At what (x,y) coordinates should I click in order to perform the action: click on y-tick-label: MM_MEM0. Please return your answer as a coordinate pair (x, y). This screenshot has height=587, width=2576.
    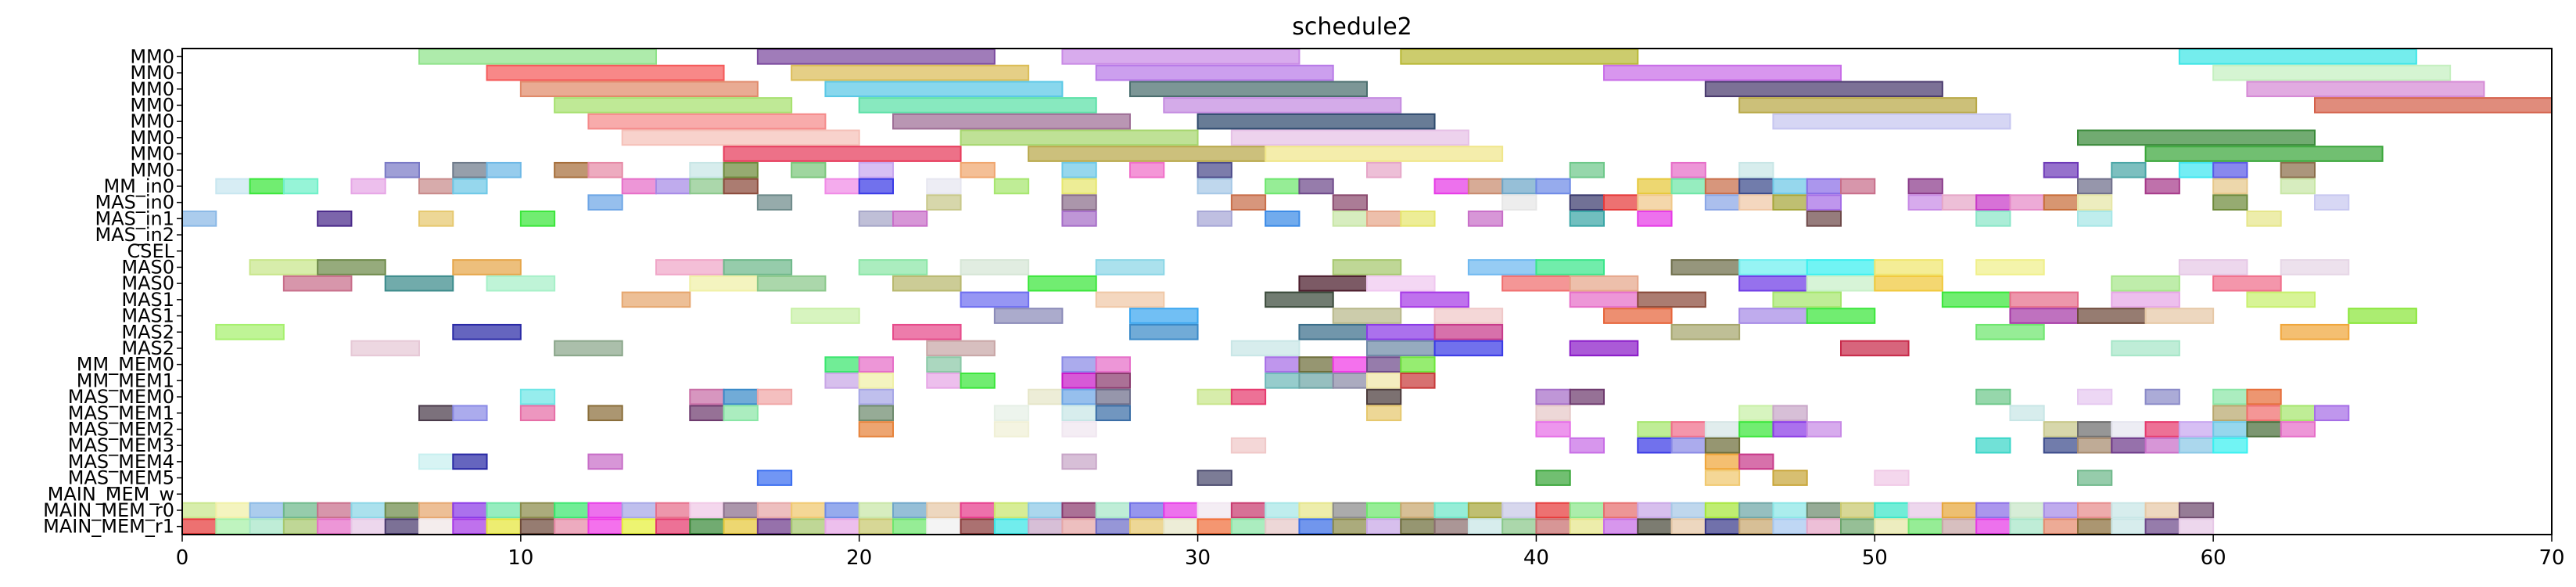
    Looking at the image, I should click on (125, 365).